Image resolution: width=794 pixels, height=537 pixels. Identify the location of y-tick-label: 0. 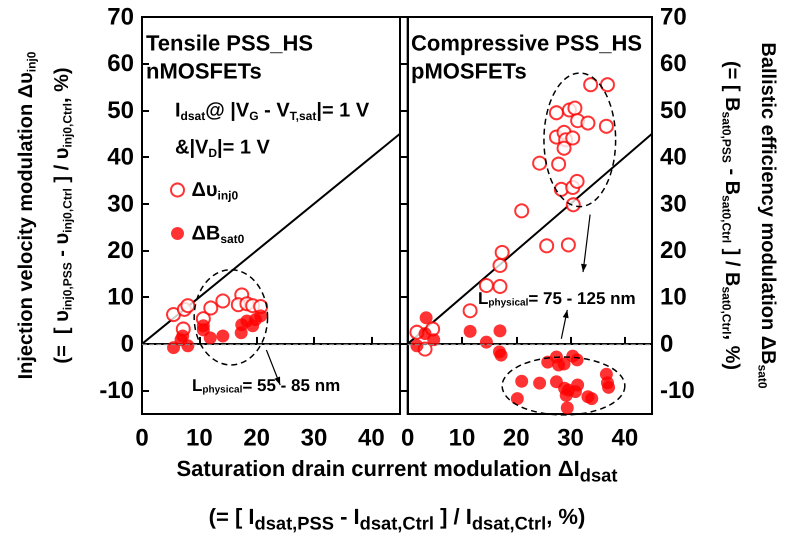
(127, 344).